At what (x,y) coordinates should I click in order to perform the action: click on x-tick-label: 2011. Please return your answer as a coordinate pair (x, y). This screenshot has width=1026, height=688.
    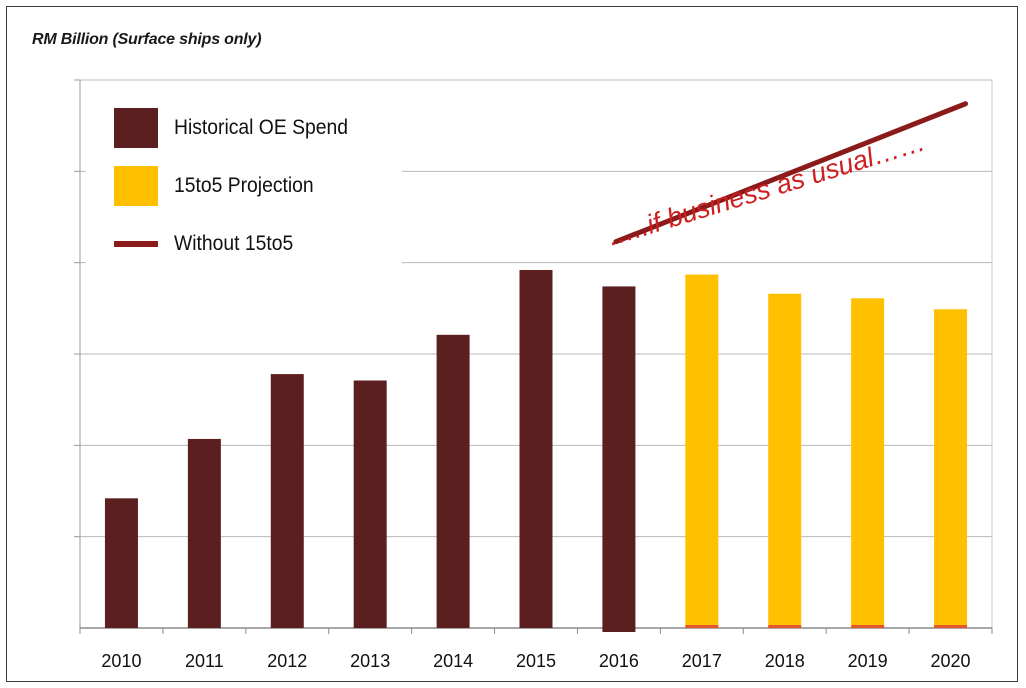
    Looking at the image, I should click on (204, 661).